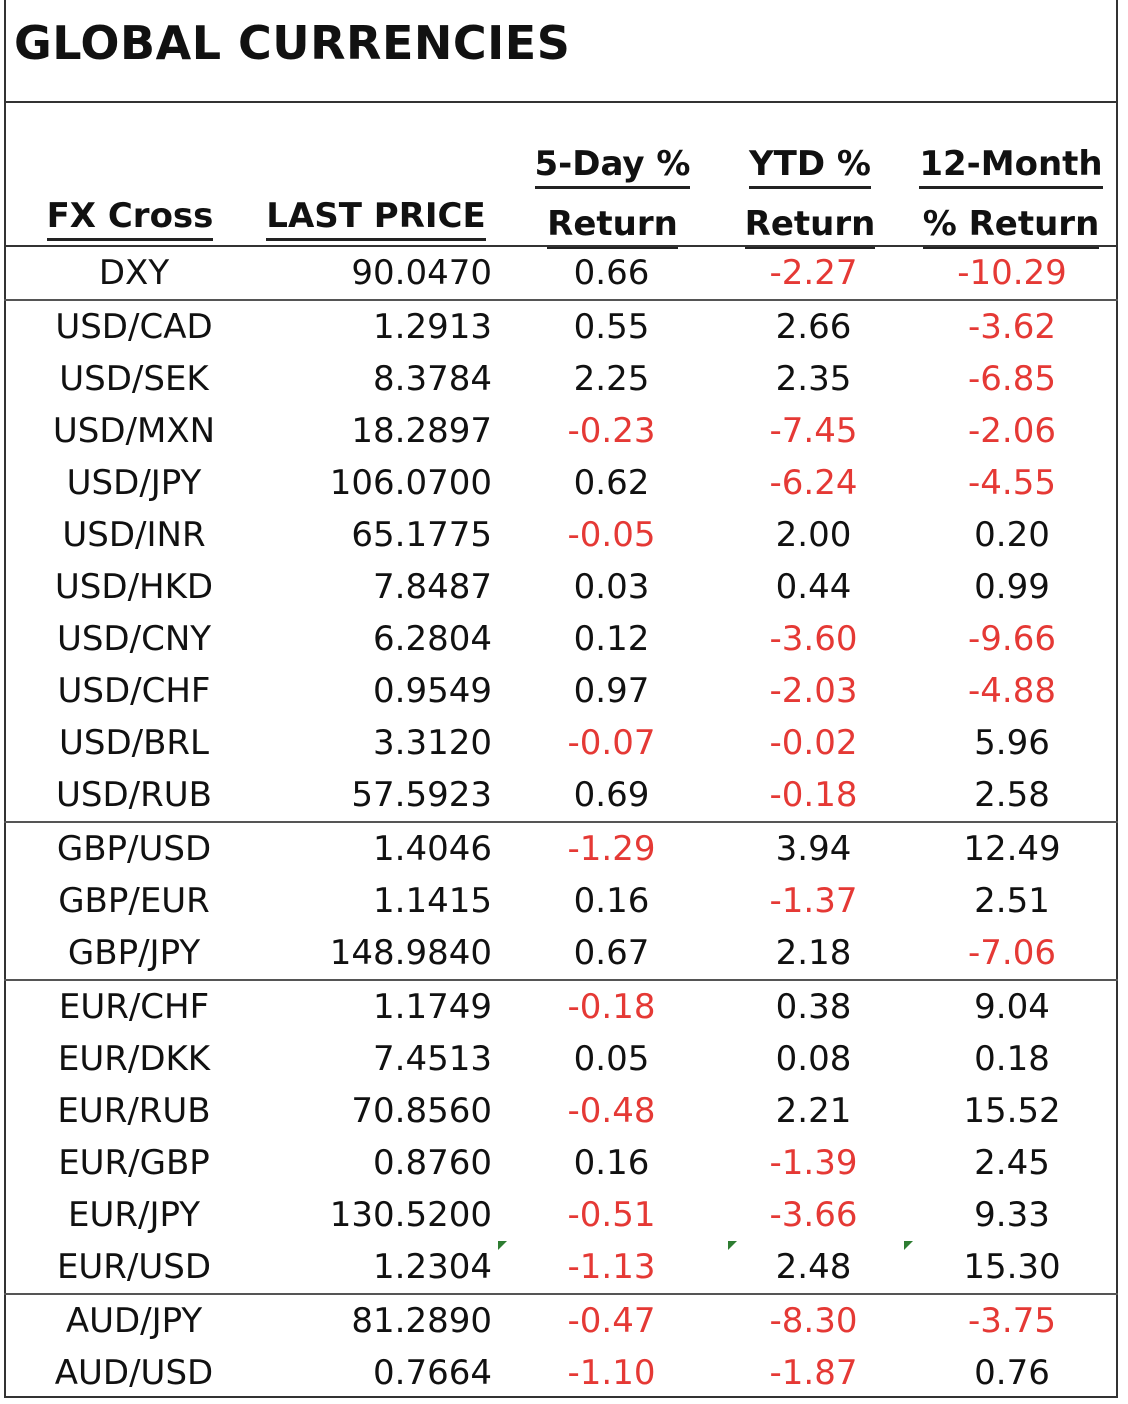  I want to click on header-ytd-line2: Return, so click(810, 225).